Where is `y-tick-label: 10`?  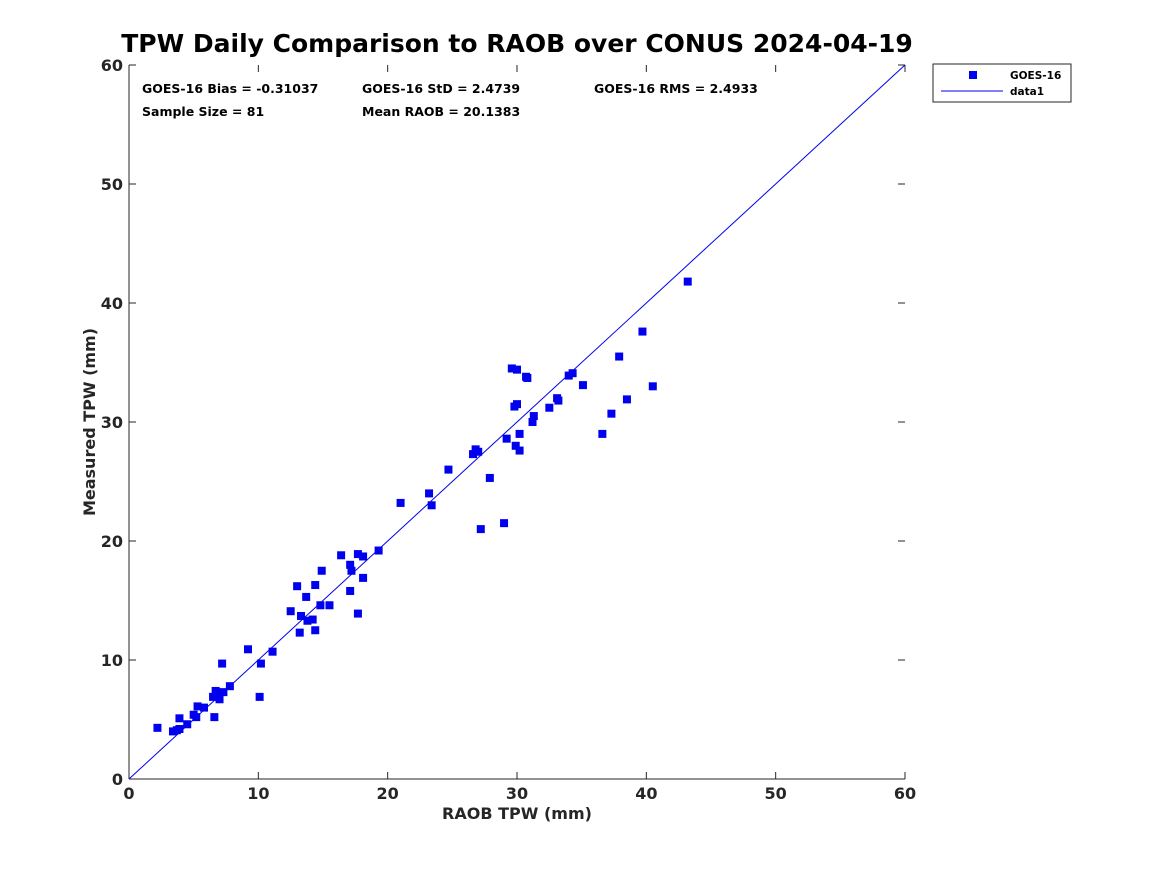
y-tick-label: 10 is located at coordinates (112, 660).